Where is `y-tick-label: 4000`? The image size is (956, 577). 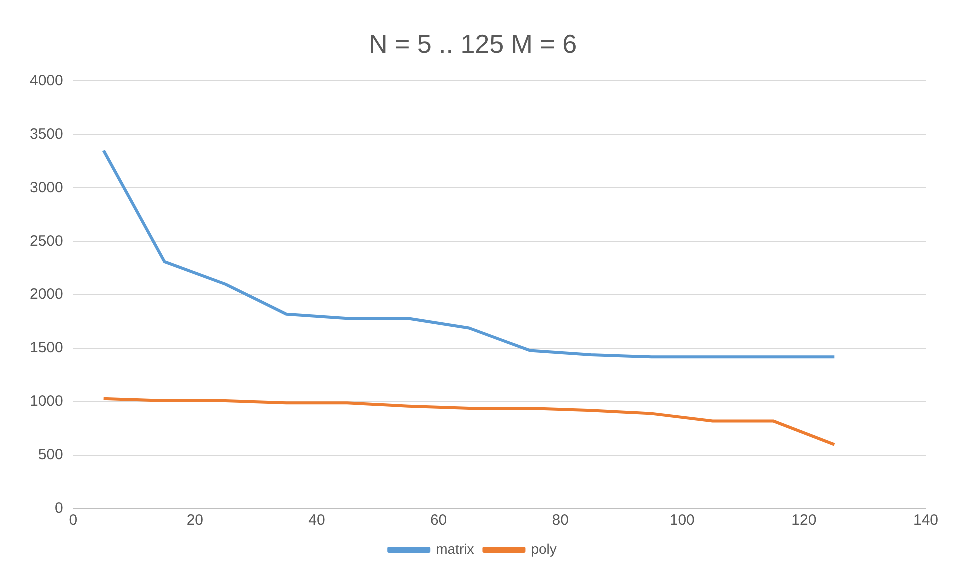
y-tick-label: 4000 is located at coordinates (47, 81).